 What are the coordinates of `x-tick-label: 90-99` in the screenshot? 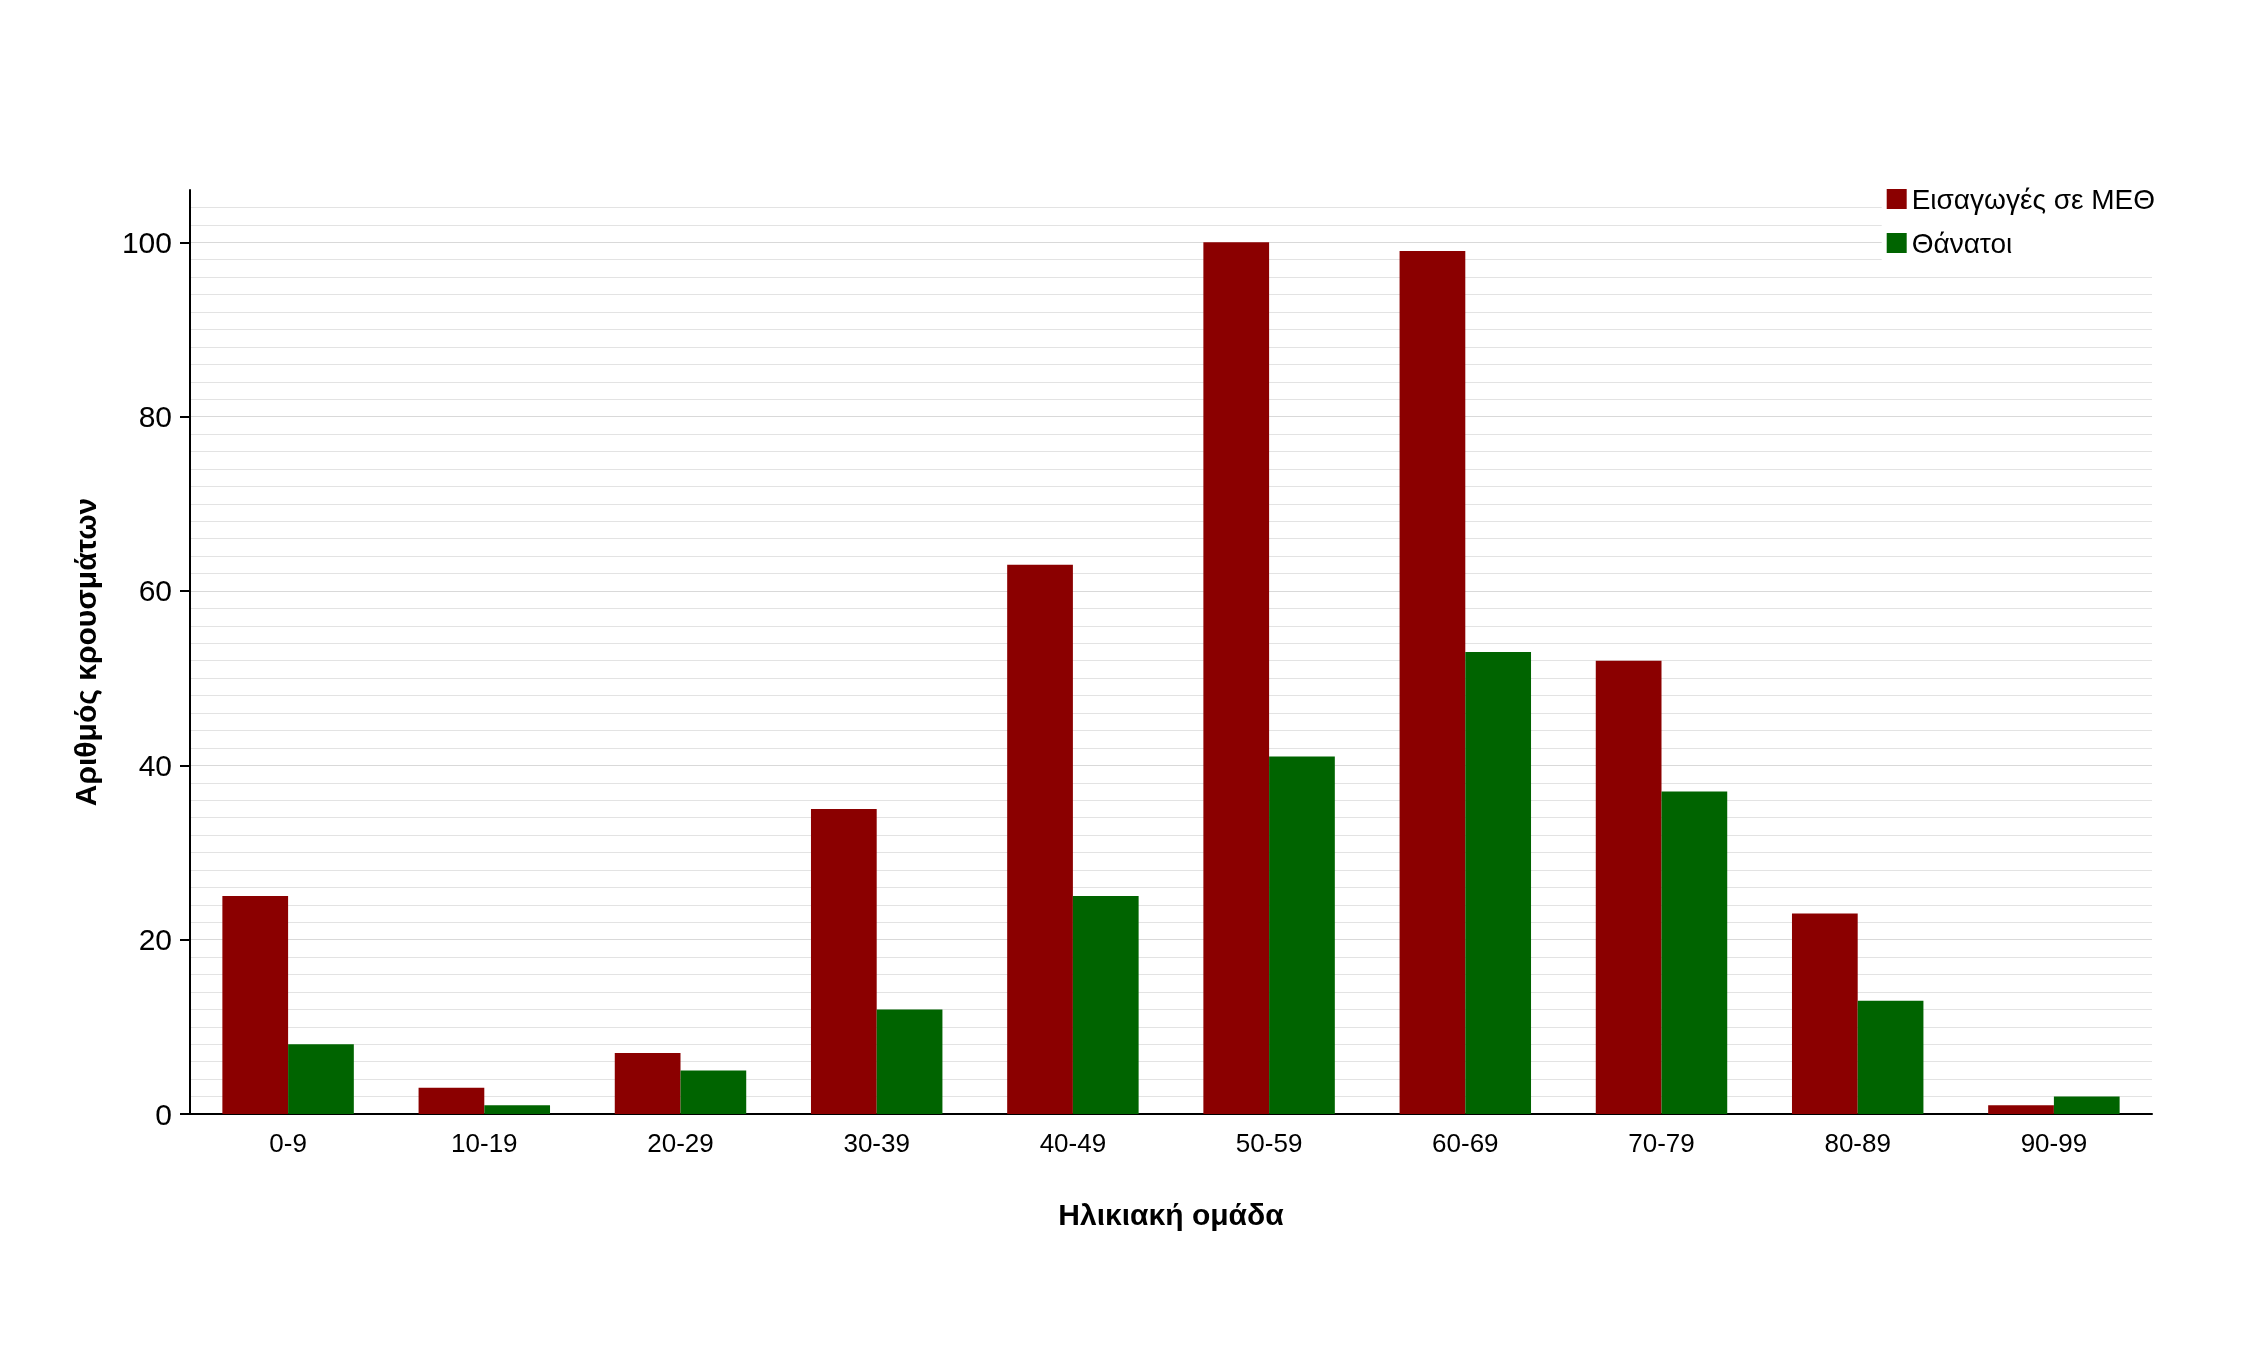 It's located at (2054, 1143).